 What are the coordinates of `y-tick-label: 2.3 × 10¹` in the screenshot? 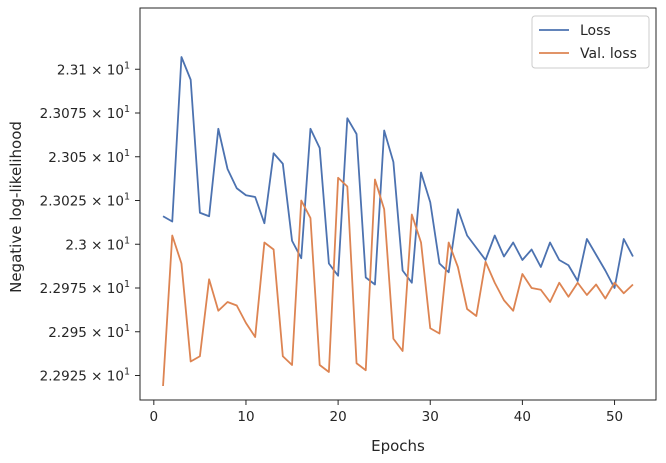 It's located at (97, 244).